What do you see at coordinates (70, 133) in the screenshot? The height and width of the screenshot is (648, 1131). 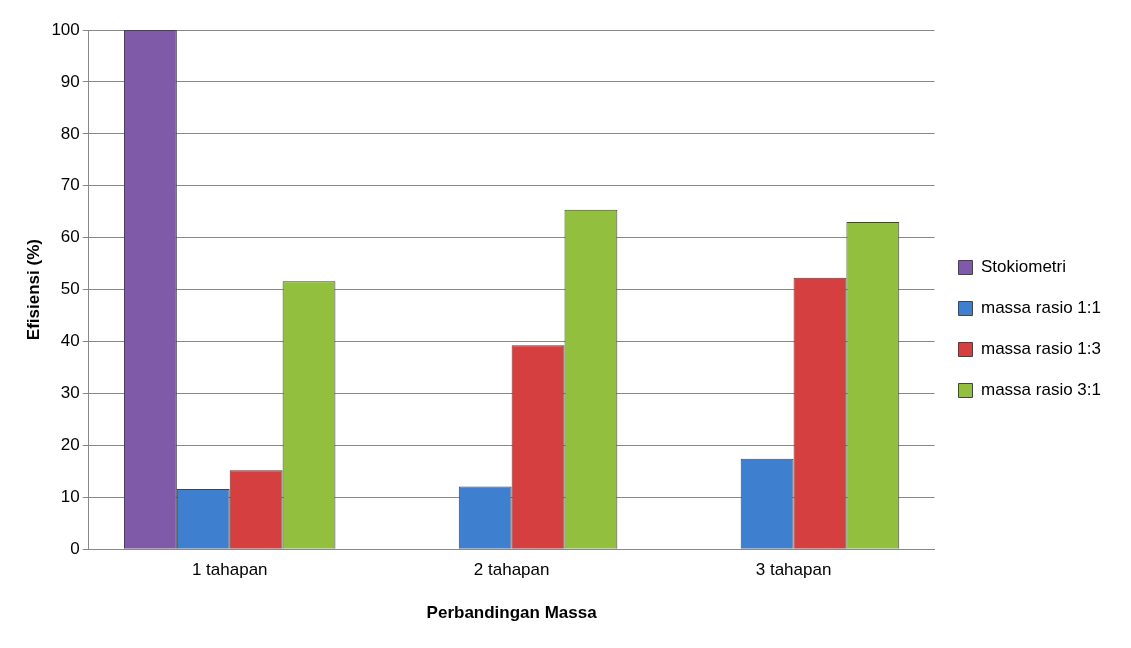 I see `y-tick-label: 80` at bounding box center [70, 133].